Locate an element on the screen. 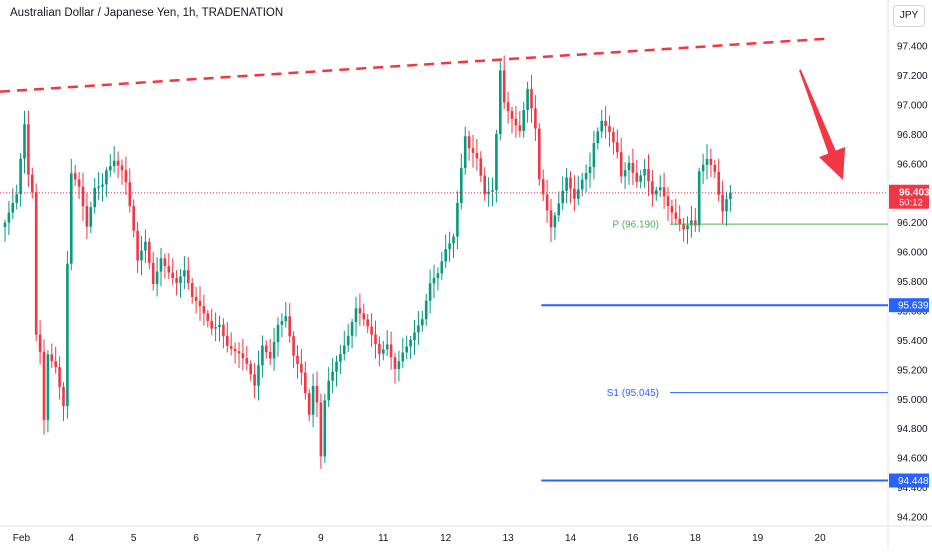 The width and height of the screenshot is (932, 555). x-tick-label: 12 is located at coordinates (446, 538).